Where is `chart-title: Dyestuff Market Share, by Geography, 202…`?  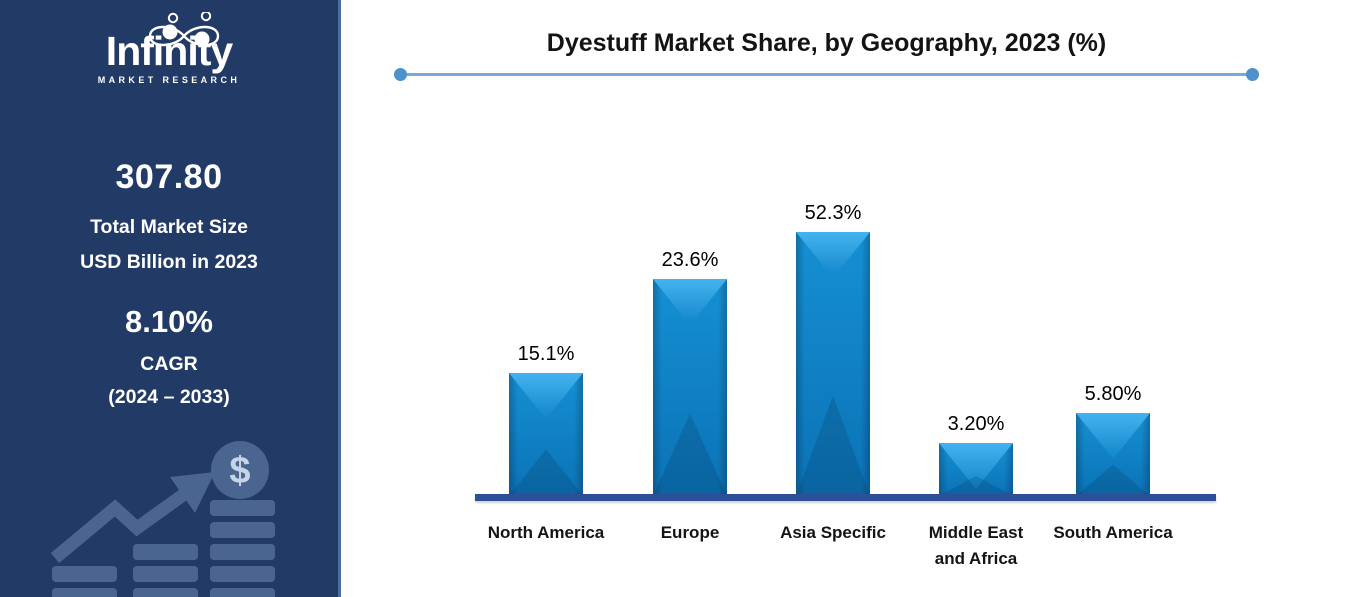
chart-title: Dyestuff Market Share, by Geography, 202… is located at coordinates (826, 43).